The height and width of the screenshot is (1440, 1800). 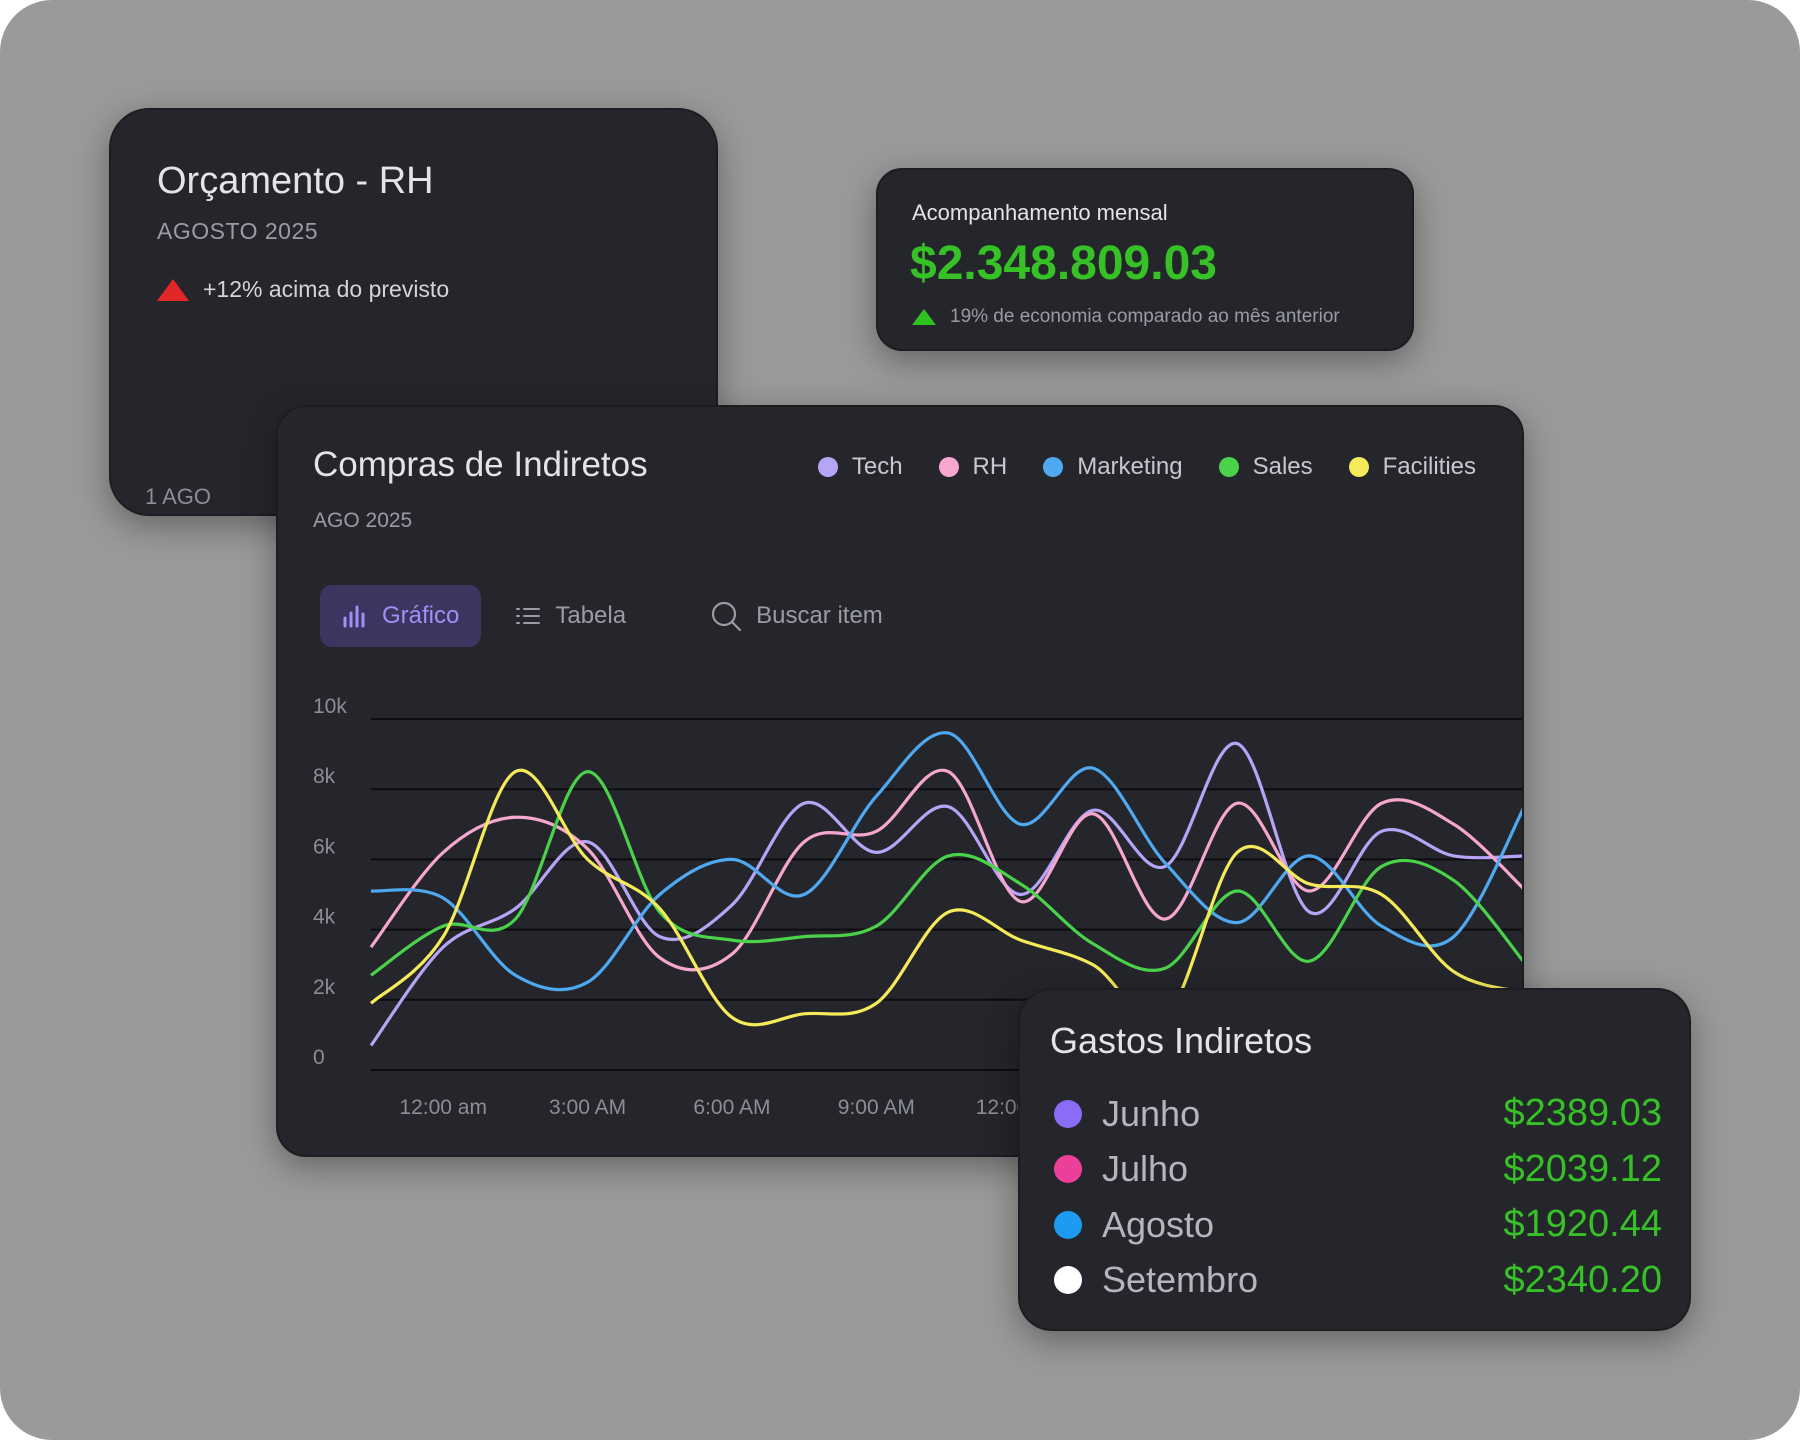 I want to click on budget-trend: +12% acima do previsto, so click(x=303, y=289).